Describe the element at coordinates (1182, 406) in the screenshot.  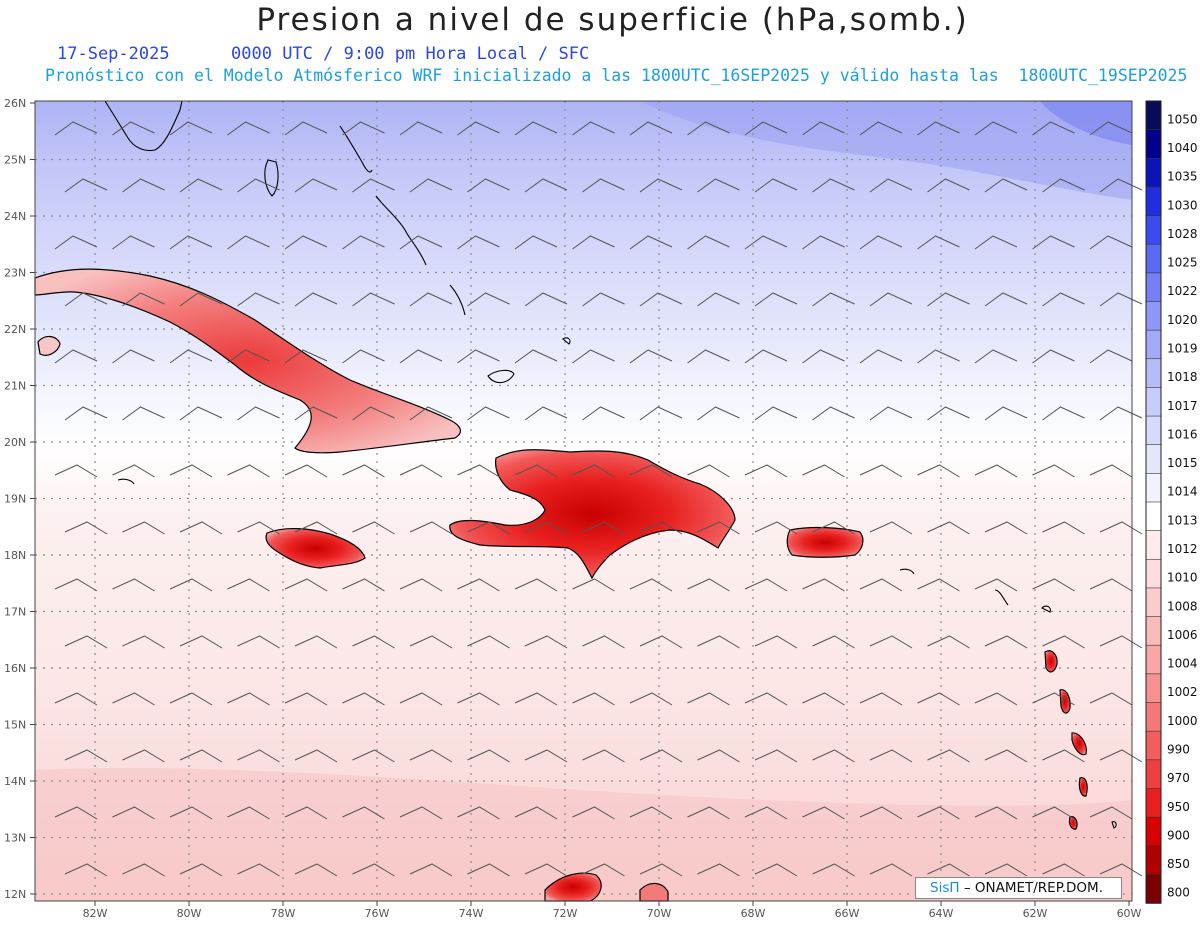
I see `colorbar-label: 1017` at that location.